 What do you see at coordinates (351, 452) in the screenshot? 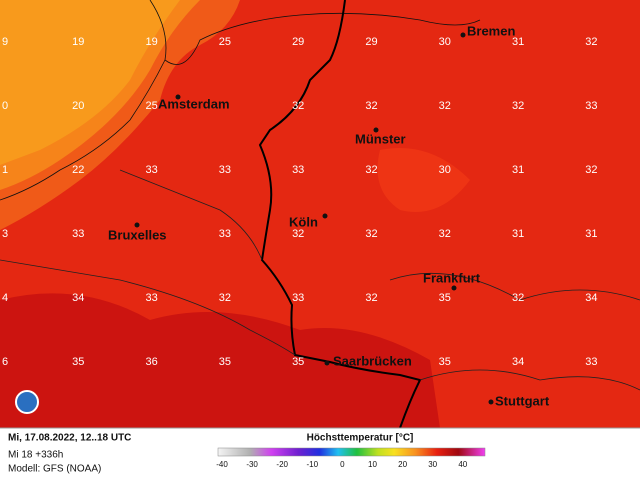
I see `colorbar` at bounding box center [351, 452].